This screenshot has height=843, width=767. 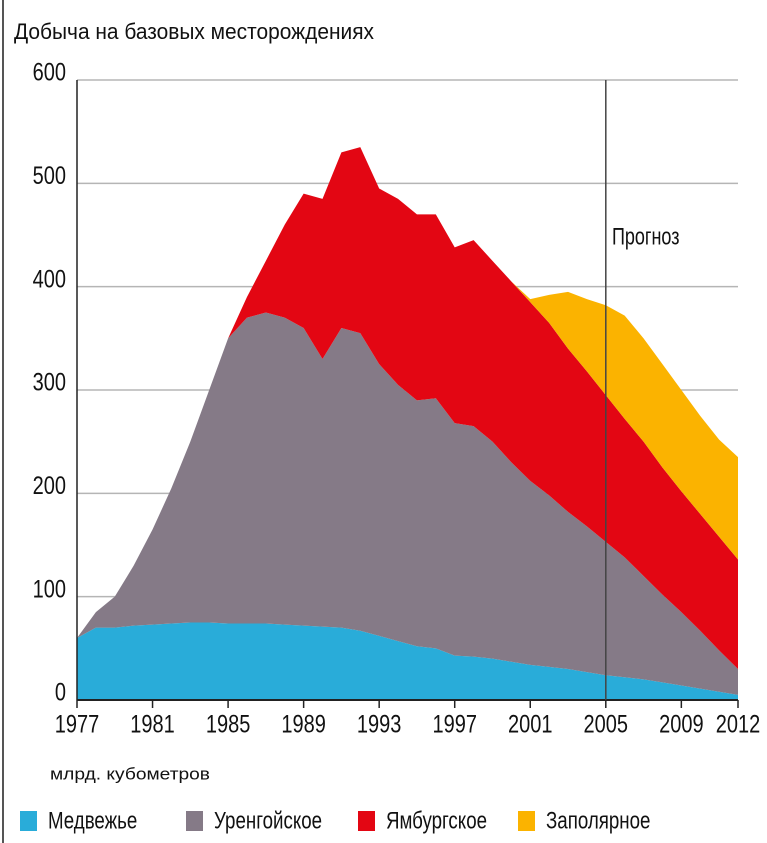 What do you see at coordinates (60, 693) in the screenshot?
I see `y-tick-label: 0` at bounding box center [60, 693].